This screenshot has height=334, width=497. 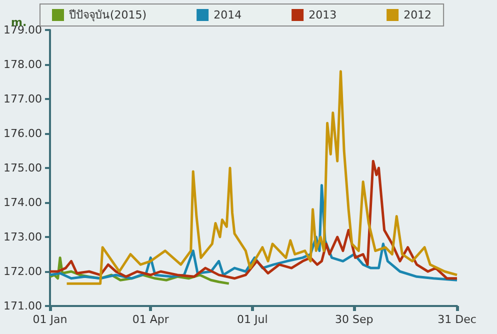 I want to click on y-tick-label: 171.00, so click(x=23, y=306).